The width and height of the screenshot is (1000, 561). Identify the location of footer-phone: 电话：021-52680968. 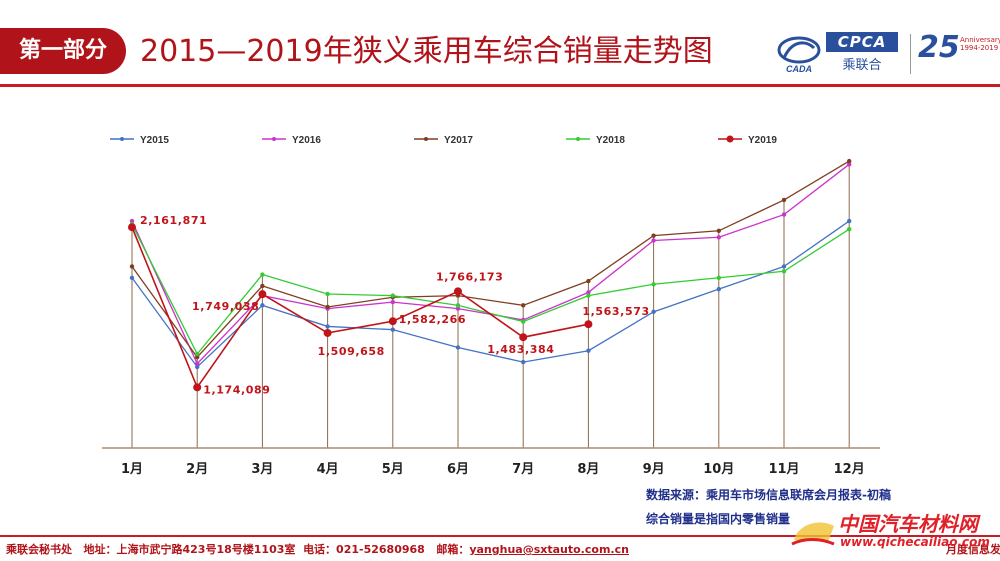
(364, 549).